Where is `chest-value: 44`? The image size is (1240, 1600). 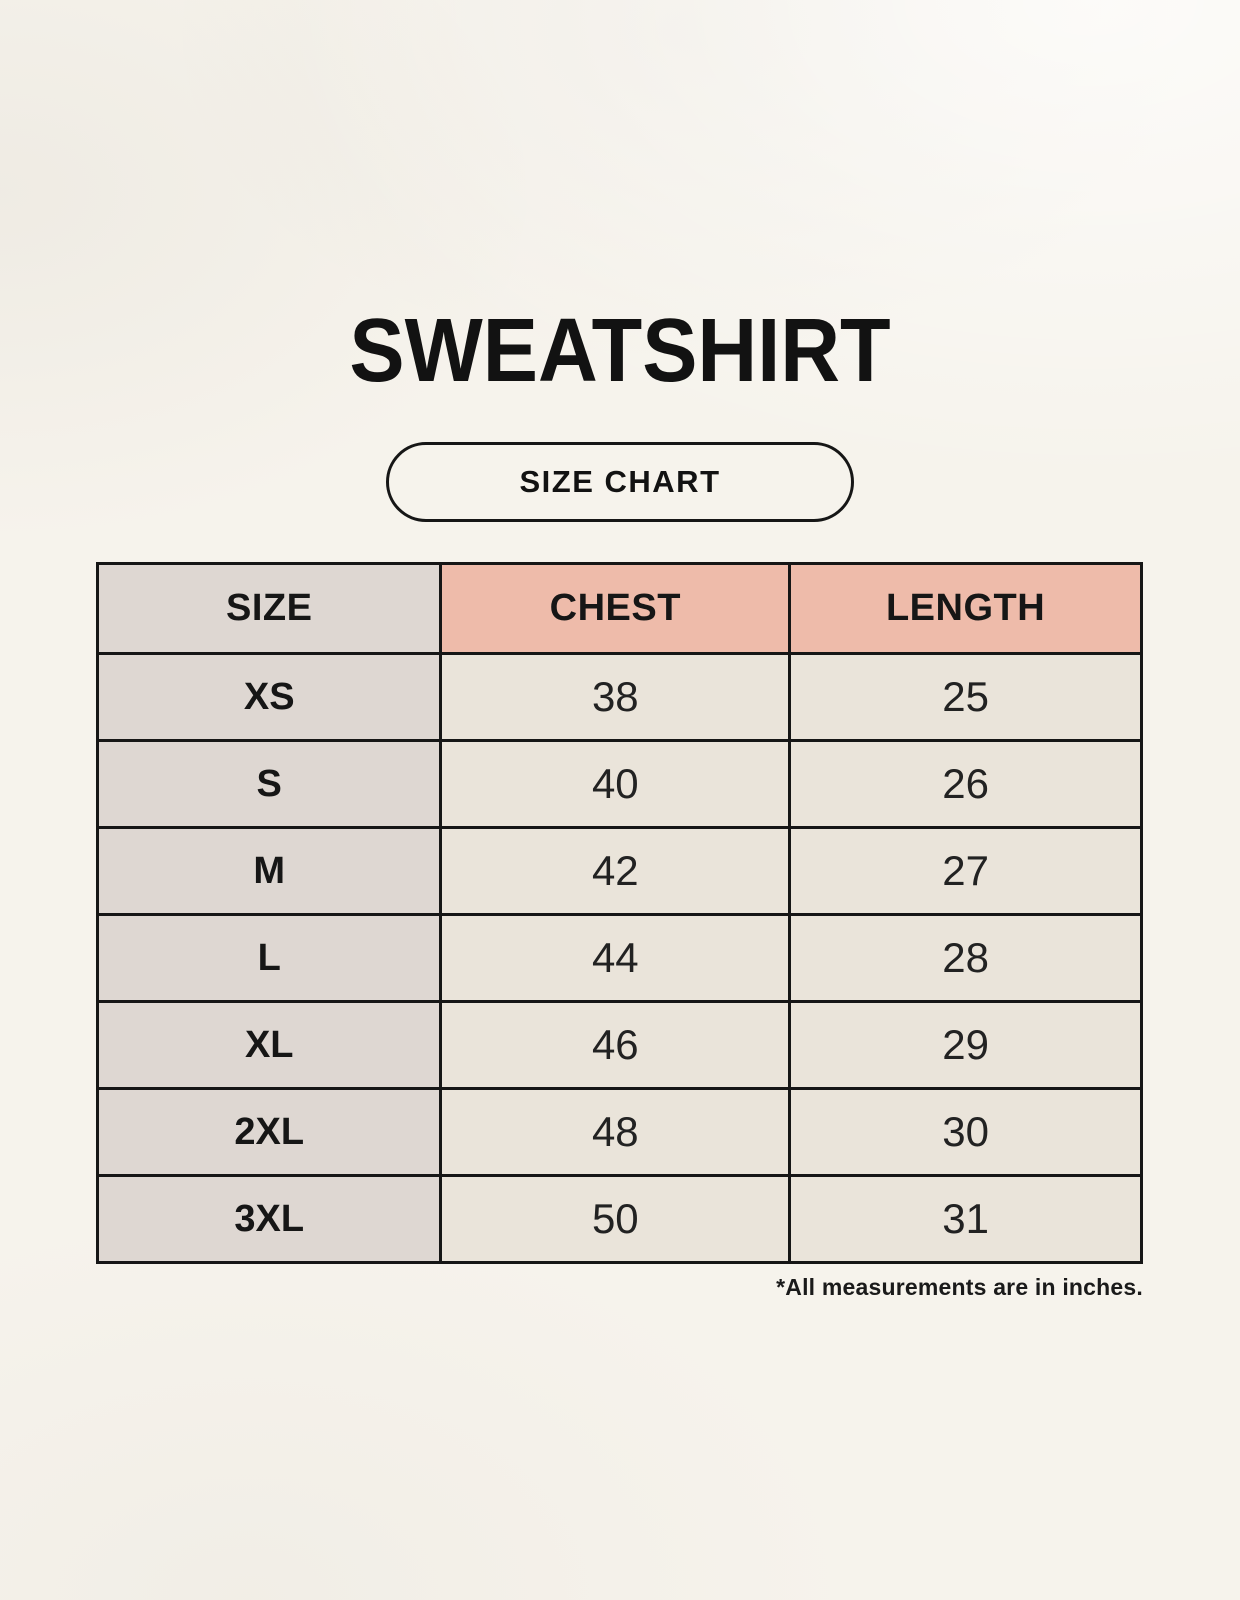 chest-value: 44 is located at coordinates (615, 958).